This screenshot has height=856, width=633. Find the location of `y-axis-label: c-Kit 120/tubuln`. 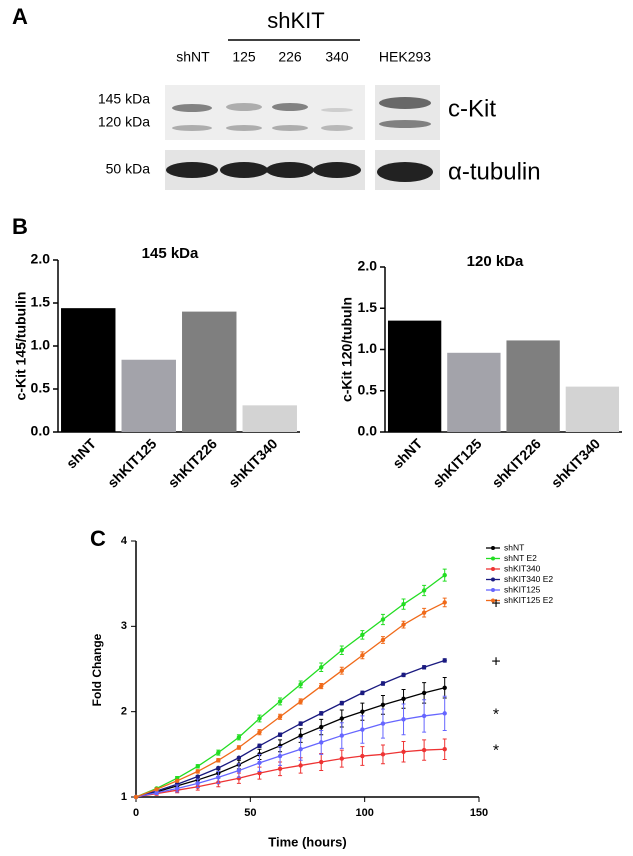

y-axis-label: c-Kit 120/tubuln is located at coordinates (347, 349).